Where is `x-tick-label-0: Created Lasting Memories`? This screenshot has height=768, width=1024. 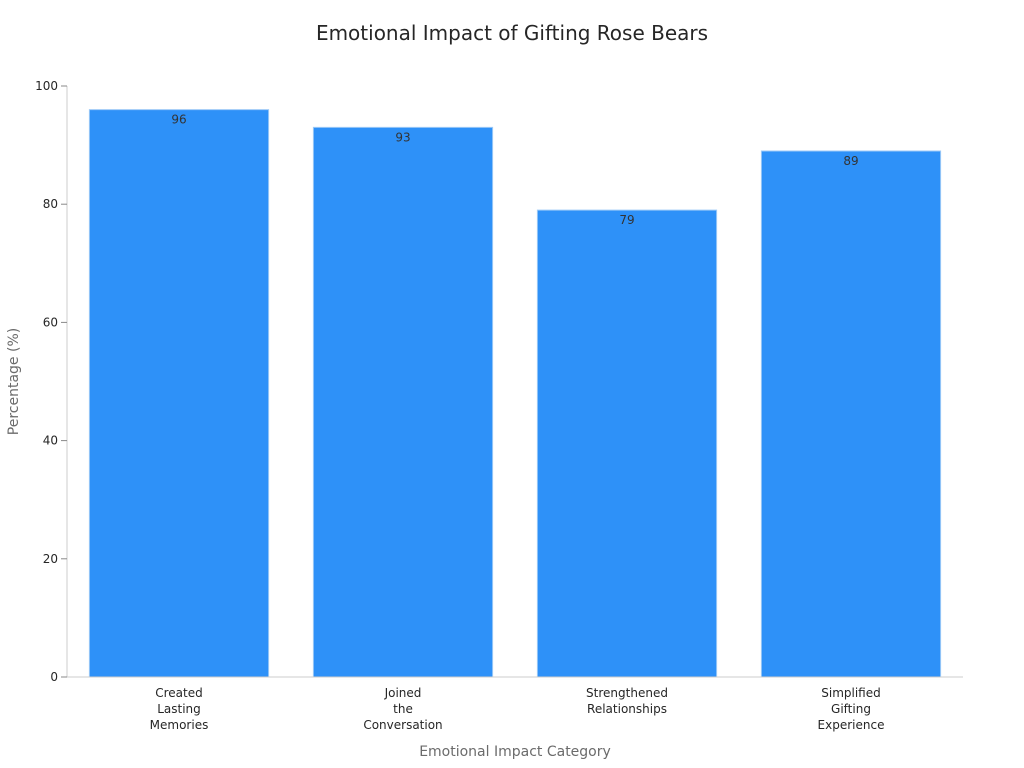 x-tick-label-0: Created Lasting Memories is located at coordinates (179, 709).